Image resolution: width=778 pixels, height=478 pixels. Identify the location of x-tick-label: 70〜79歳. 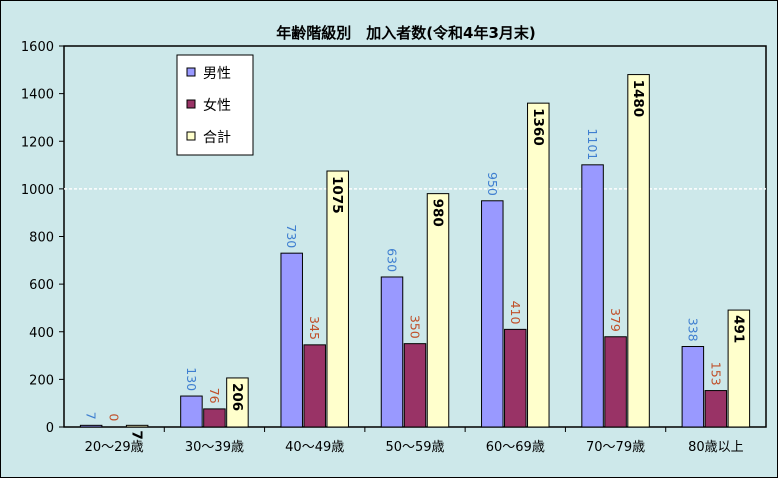
(615, 447).